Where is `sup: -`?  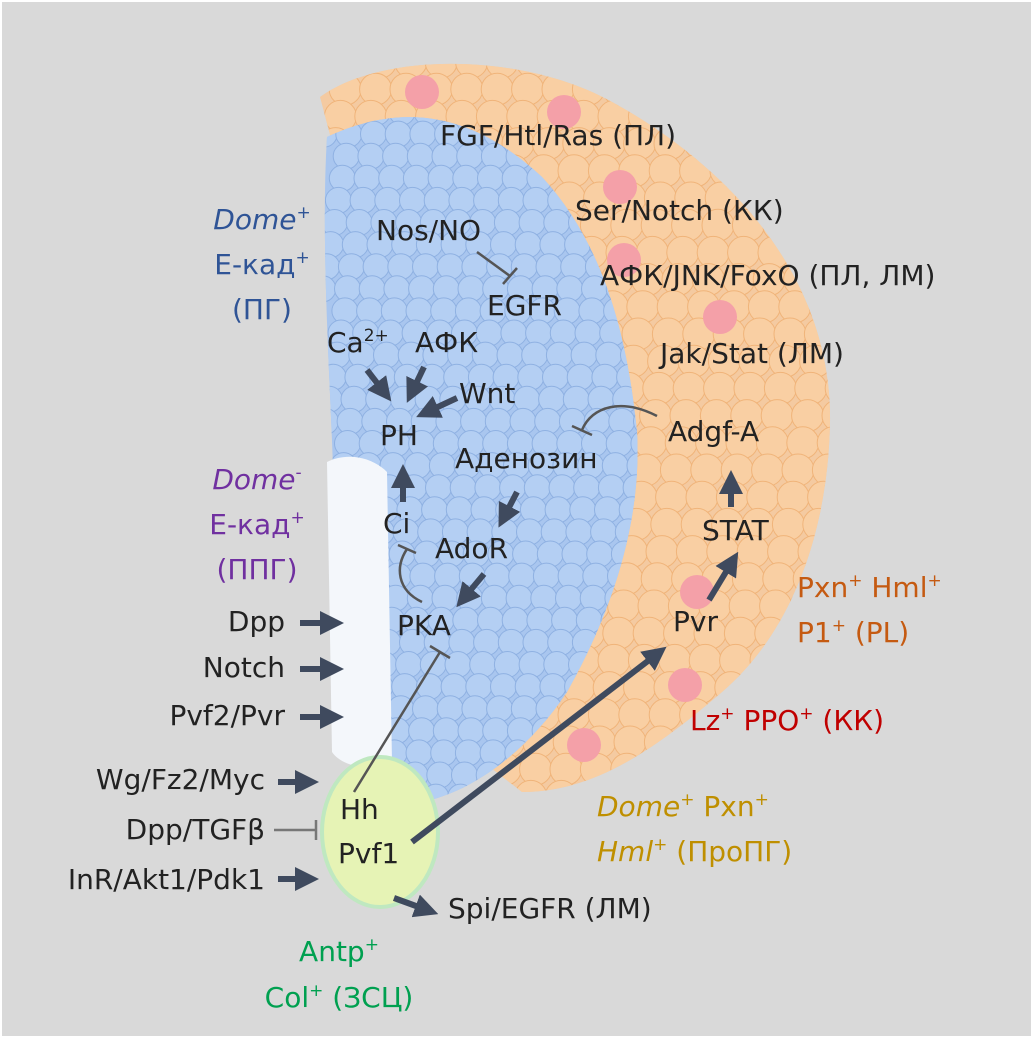
sup: - is located at coordinates (298, 473).